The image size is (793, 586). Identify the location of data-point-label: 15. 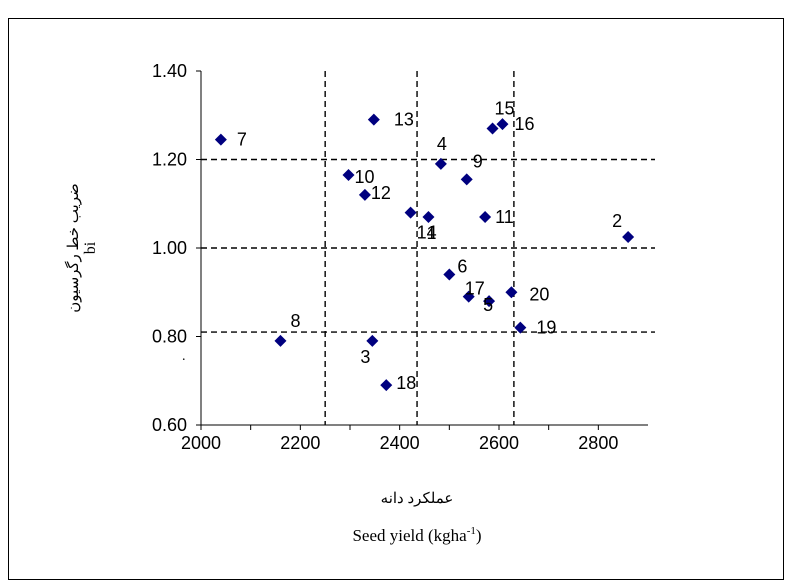
(505, 109).